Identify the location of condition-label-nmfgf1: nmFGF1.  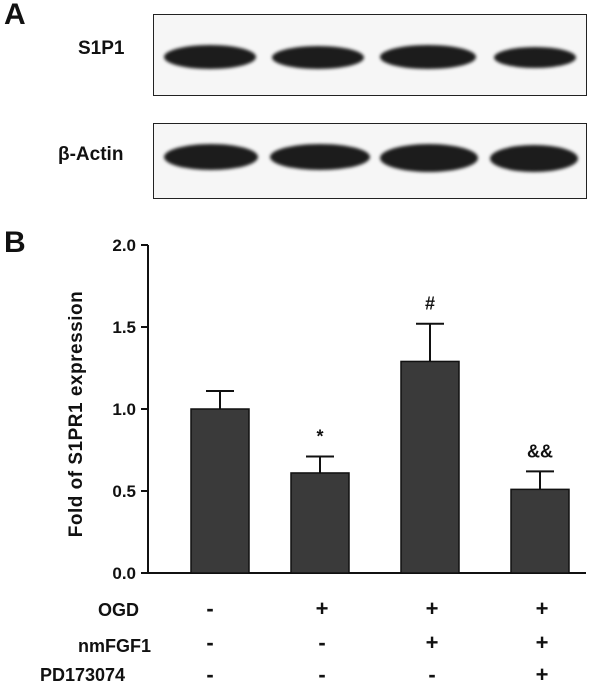
(115, 646).